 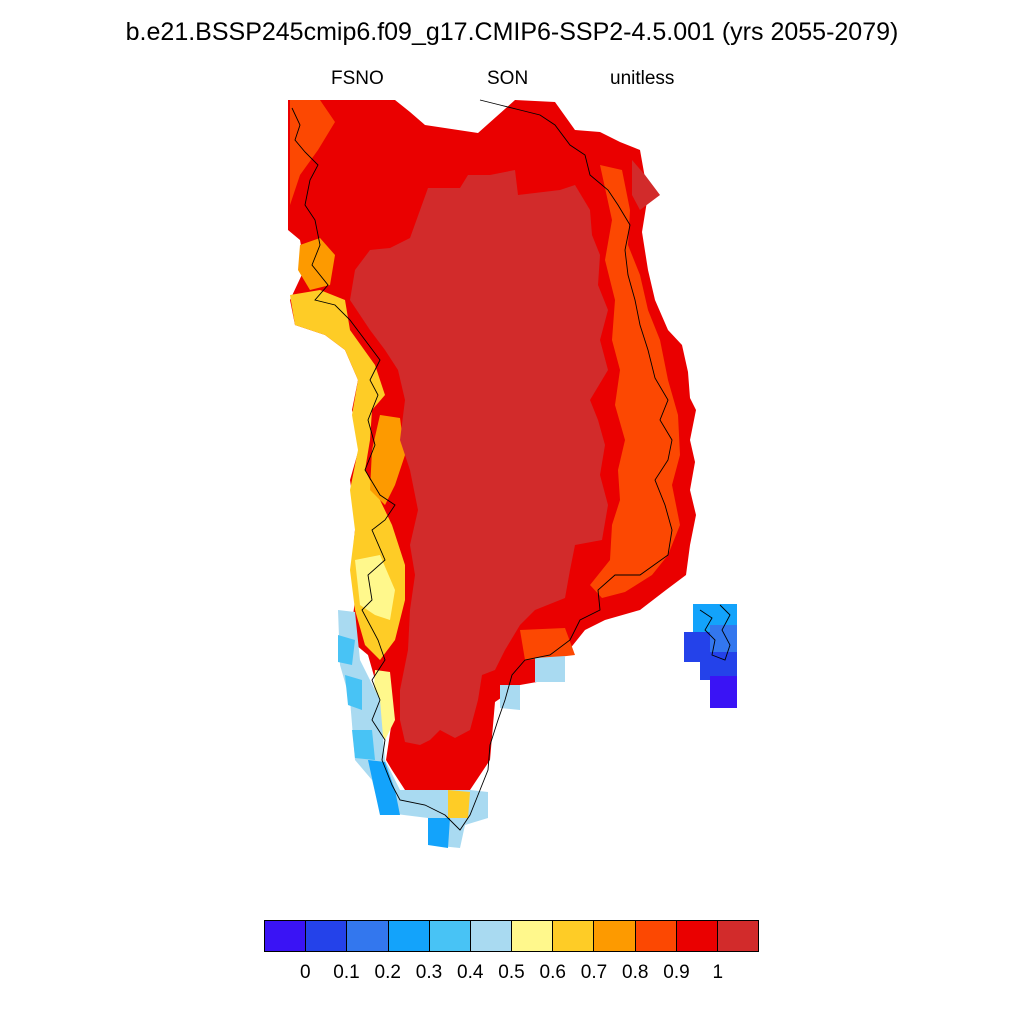 I want to click on season-label: SON, so click(x=508, y=78).